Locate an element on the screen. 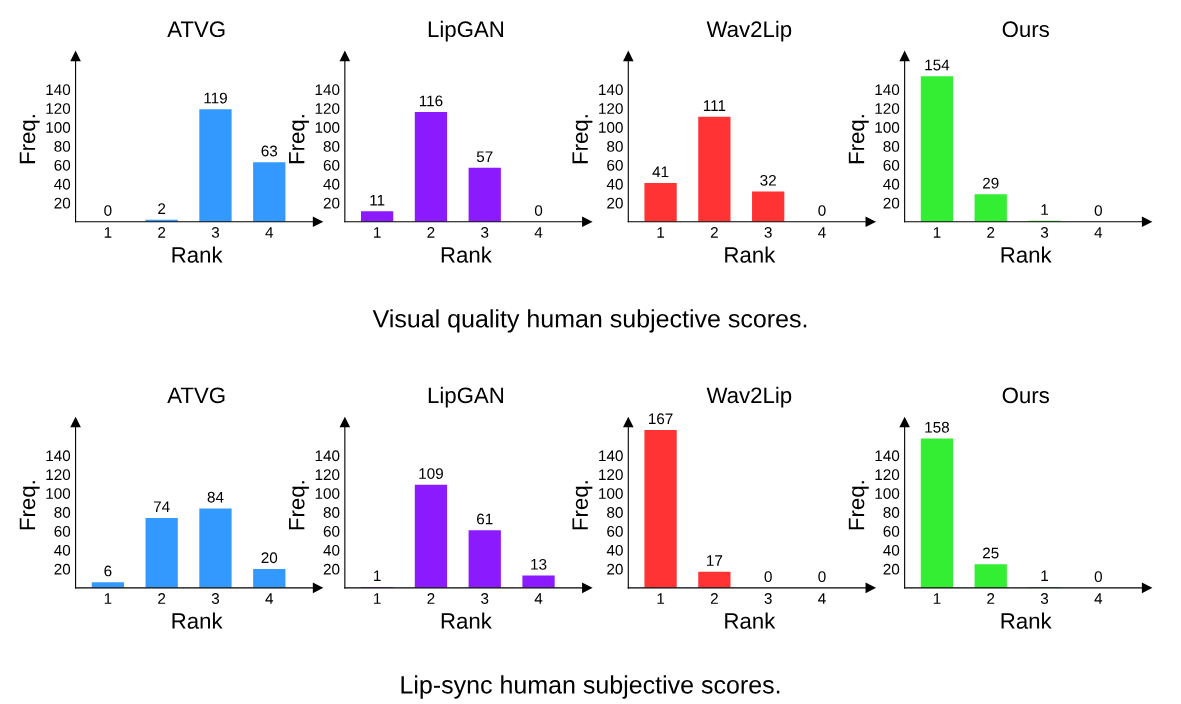  data-label: 84 is located at coordinates (215, 497).